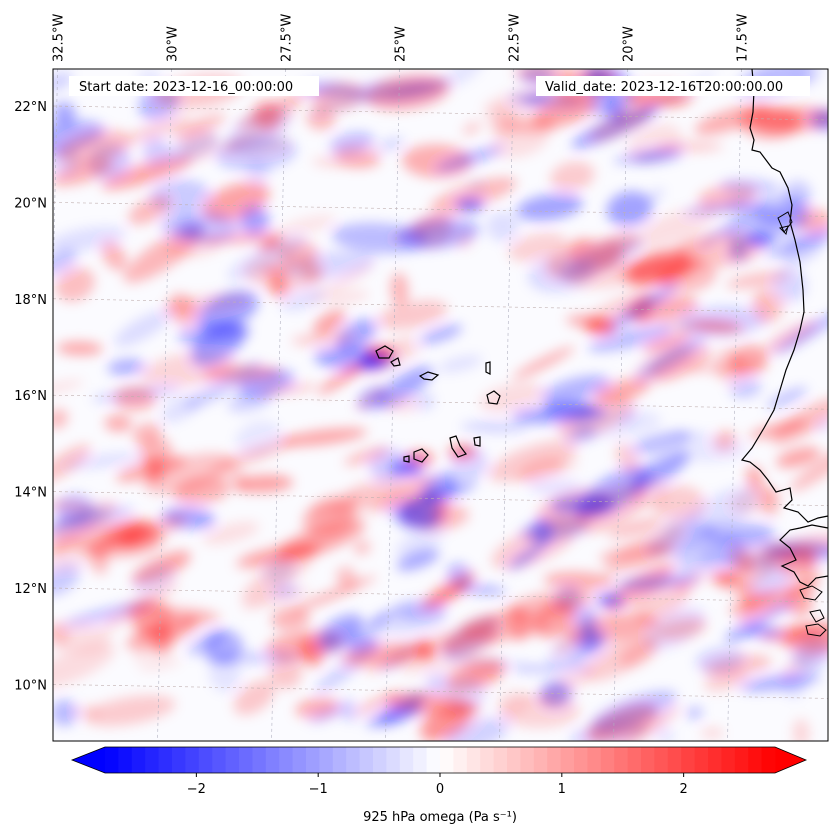  What do you see at coordinates (784, 295) in the screenshot?
I see `africa-coastline` at bounding box center [784, 295].